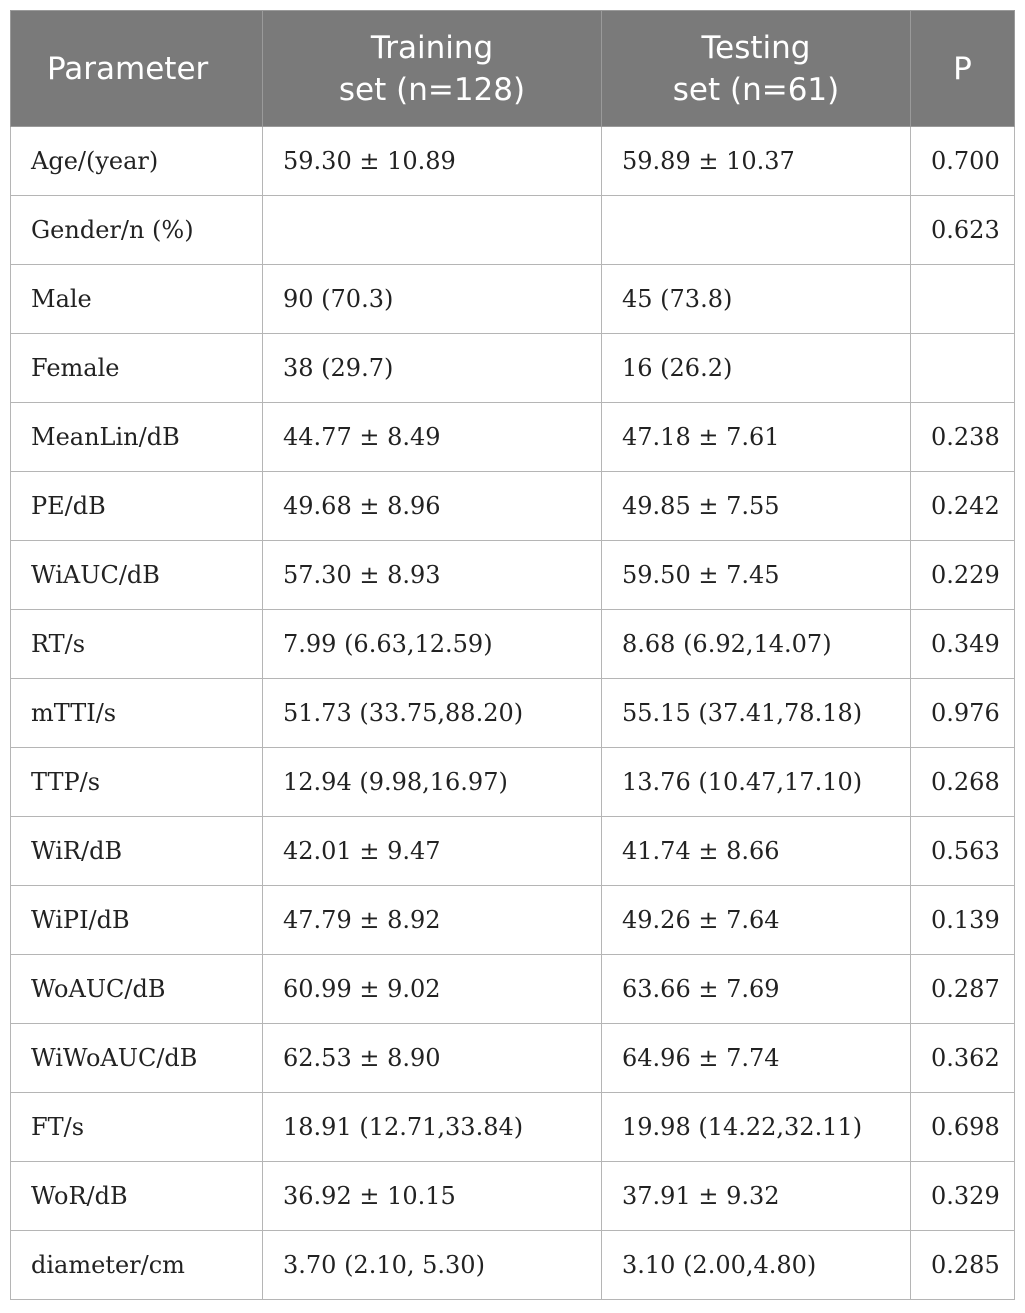 This screenshot has height=1313, width=1025. Describe the element at coordinates (136, 506) in the screenshot. I see `parameter-cell: PE/dB` at that location.